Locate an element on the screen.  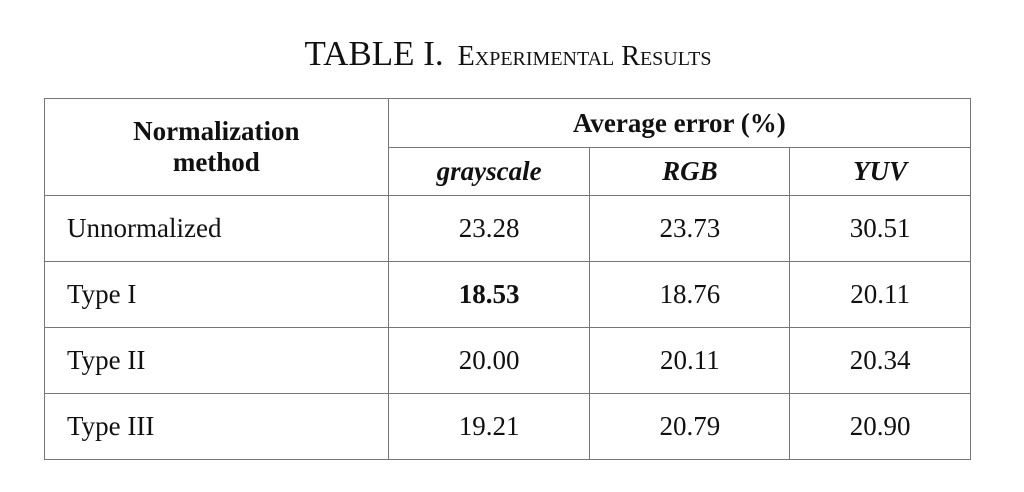
cell-value: 20.90 is located at coordinates (880, 426).